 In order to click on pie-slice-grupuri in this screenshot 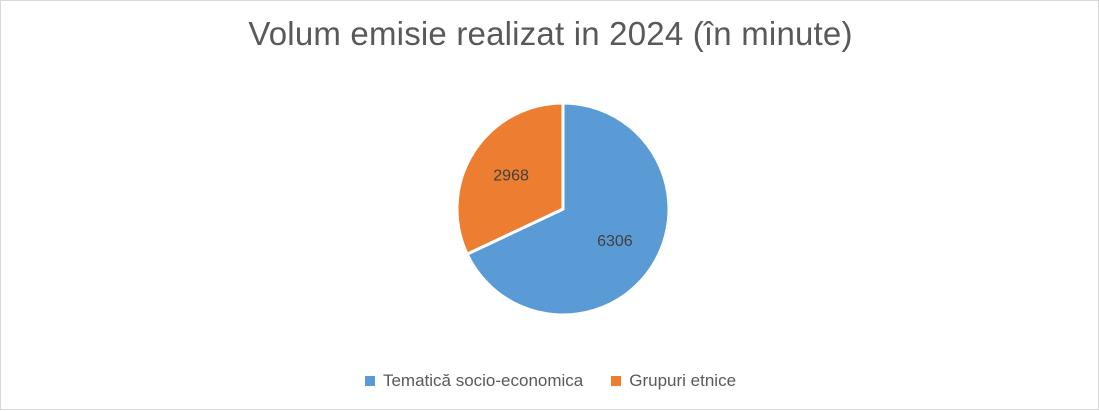, I will do `click(510, 178)`.